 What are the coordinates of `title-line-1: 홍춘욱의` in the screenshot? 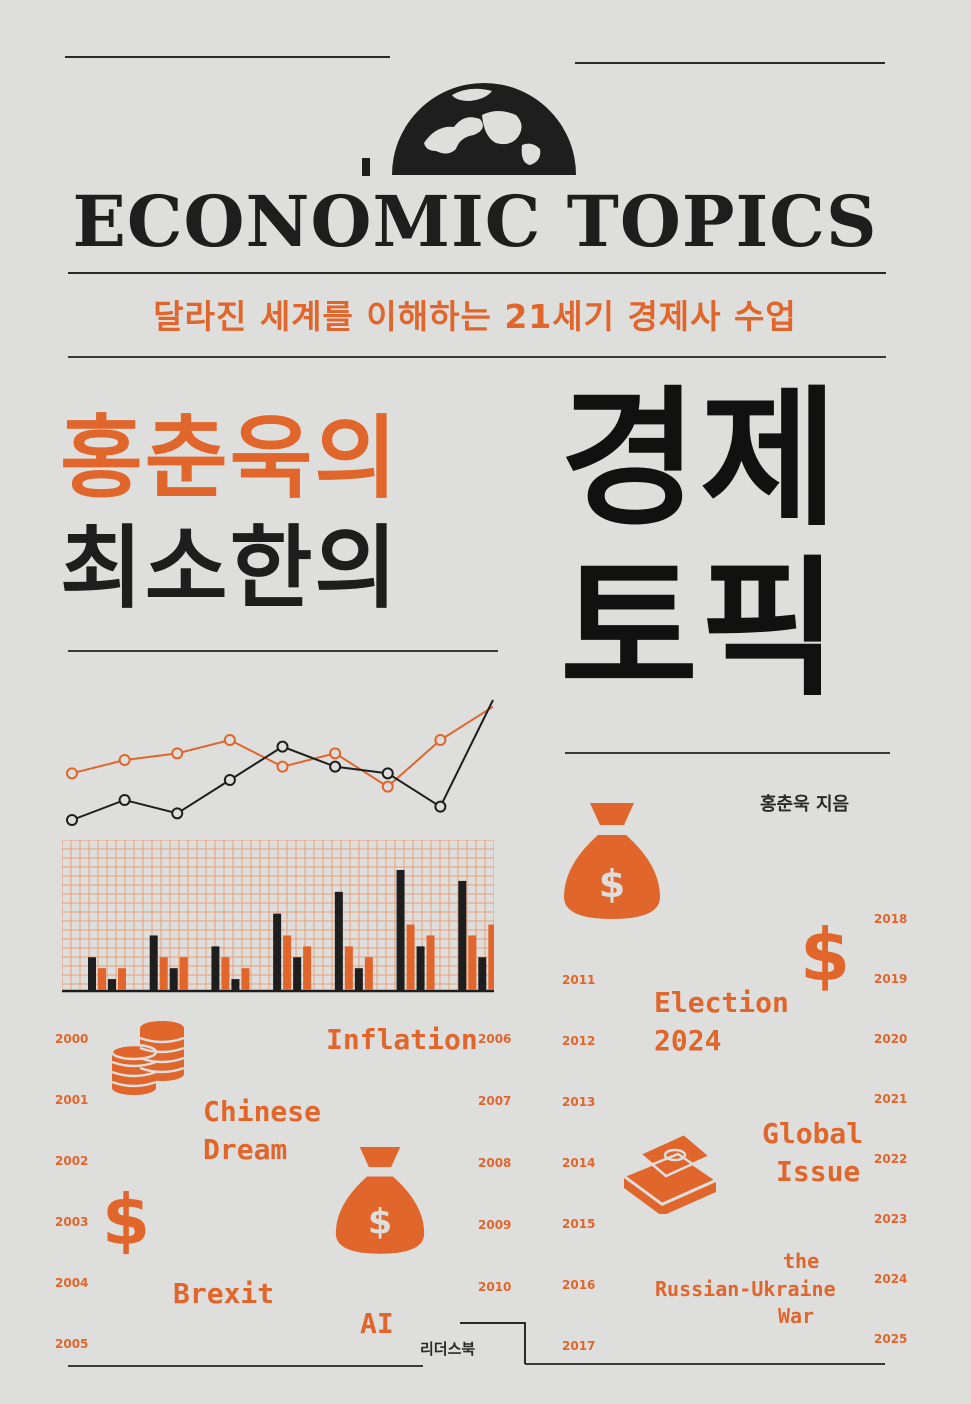 It's located at (230, 458).